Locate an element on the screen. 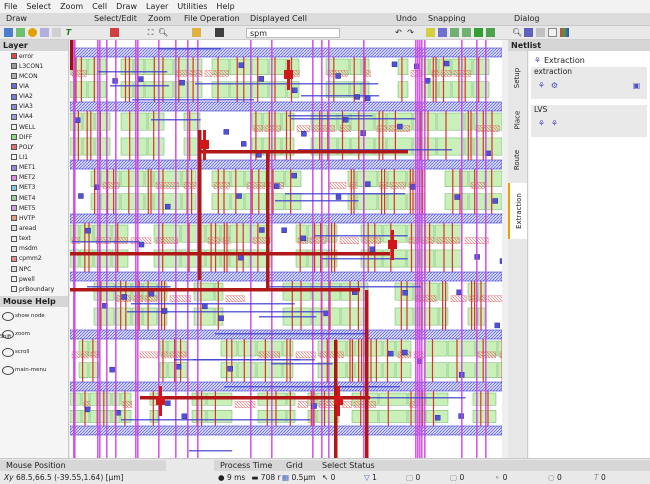 The image size is (650, 484). tab-setup: Setup is located at coordinates (517, 78).